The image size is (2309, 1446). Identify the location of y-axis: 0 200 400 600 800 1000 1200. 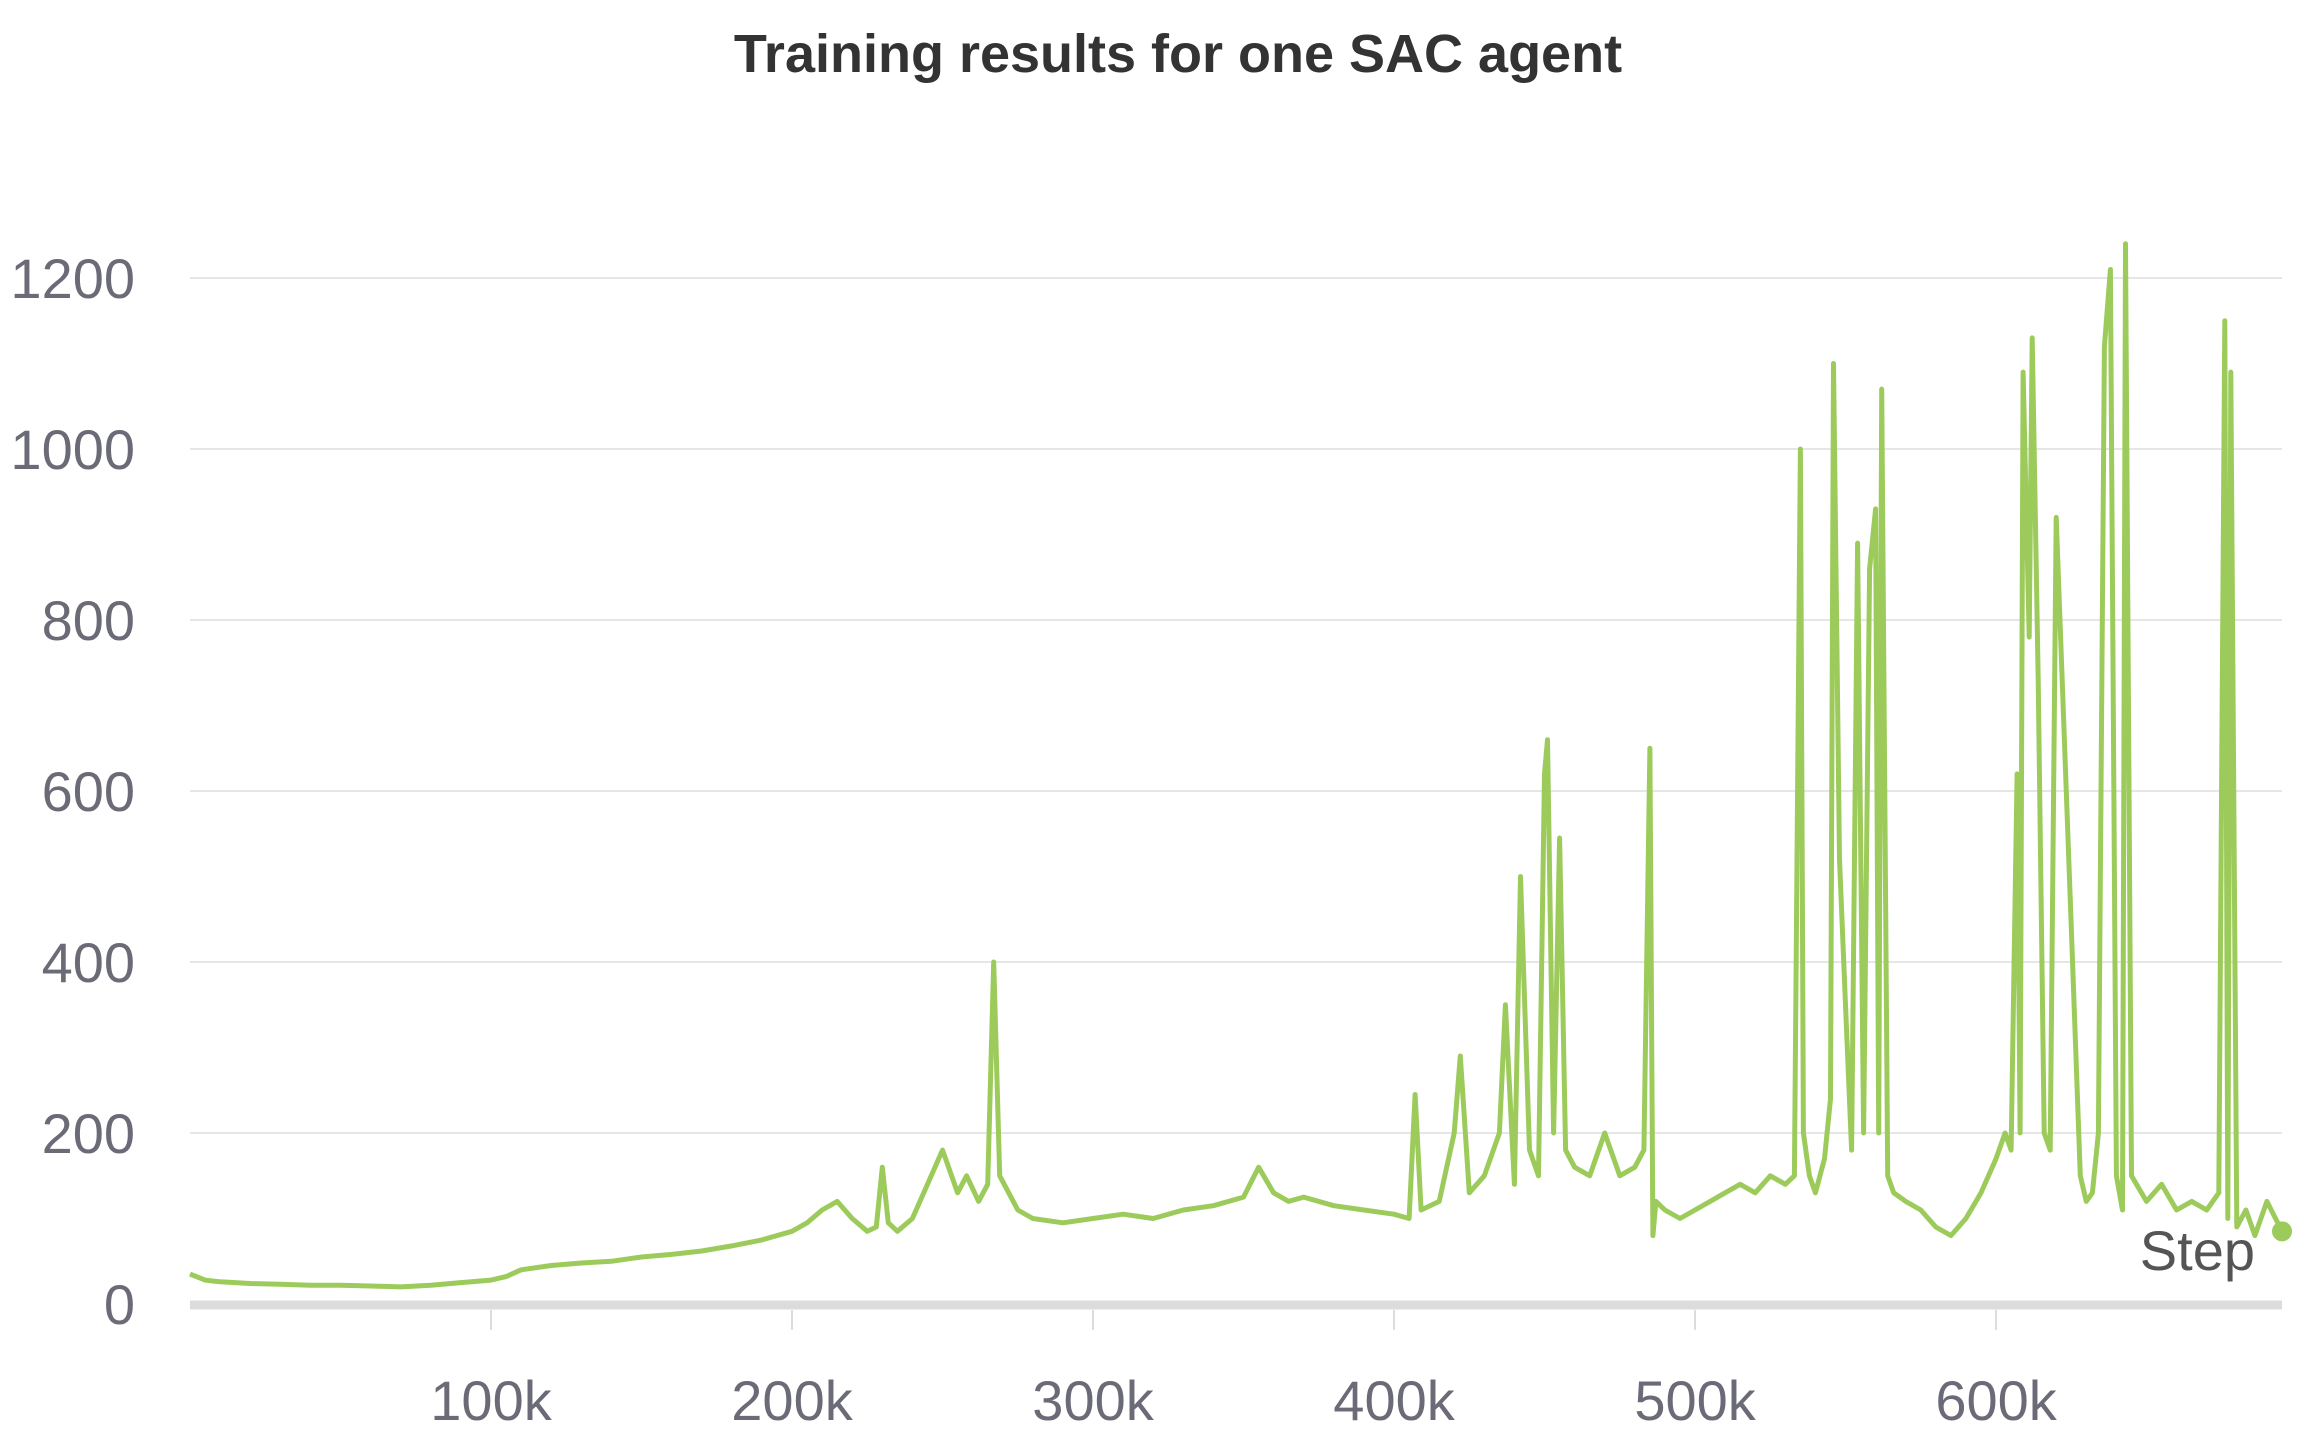
(72, 791).